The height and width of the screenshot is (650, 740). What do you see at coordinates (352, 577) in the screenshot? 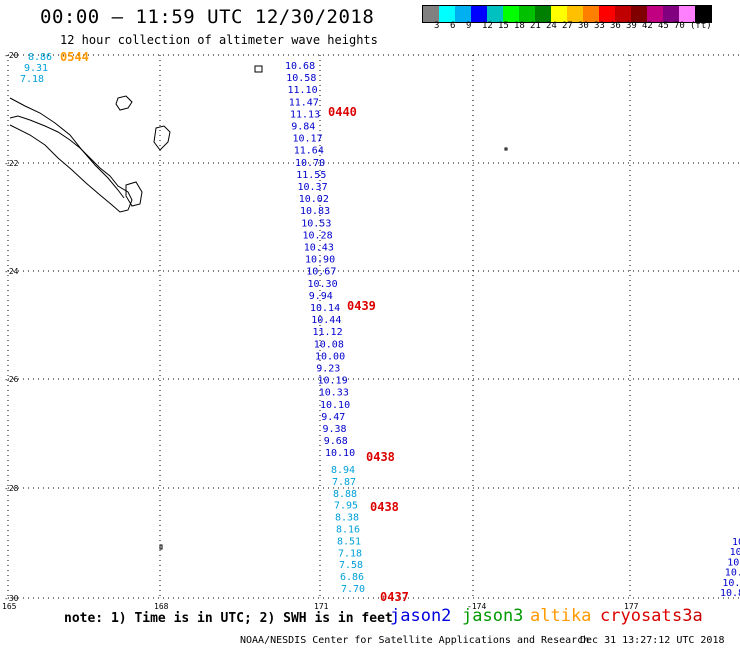
I see `wave-height-value: 6.86` at bounding box center [352, 577].